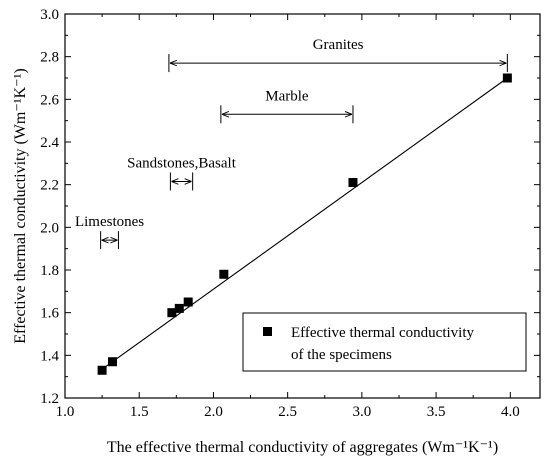 The image size is (550, 465). What do you see at coordinates (49, 399) in the screenshot?
I see `y-tick-label: 1.2` at bounding box center [49, 399].